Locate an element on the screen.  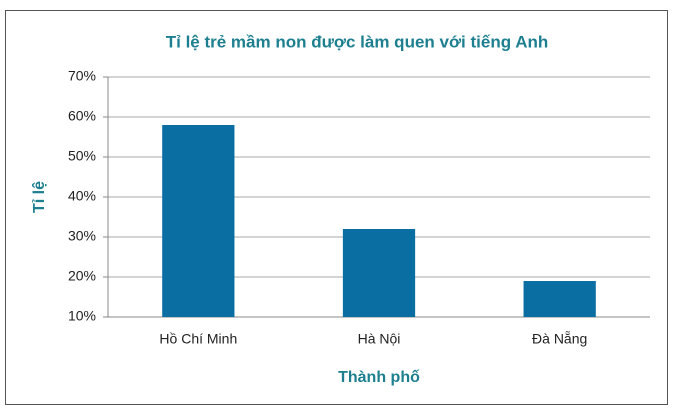
x-axis-title: Thành phố is located at coordinates (379, 377).